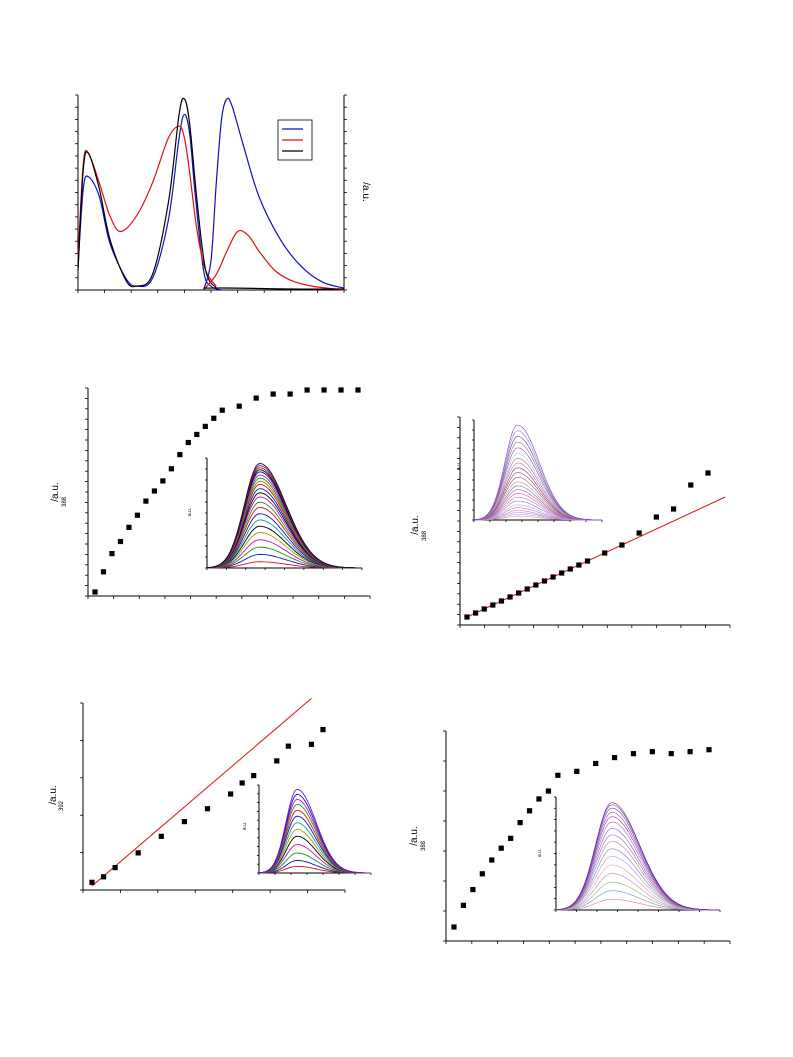 This screenshot has height=1057, width=793. Describe the element at coordinates (190, 512) in the screenshot. I see `panel-b-inset-y-label: a.u.` at that location.